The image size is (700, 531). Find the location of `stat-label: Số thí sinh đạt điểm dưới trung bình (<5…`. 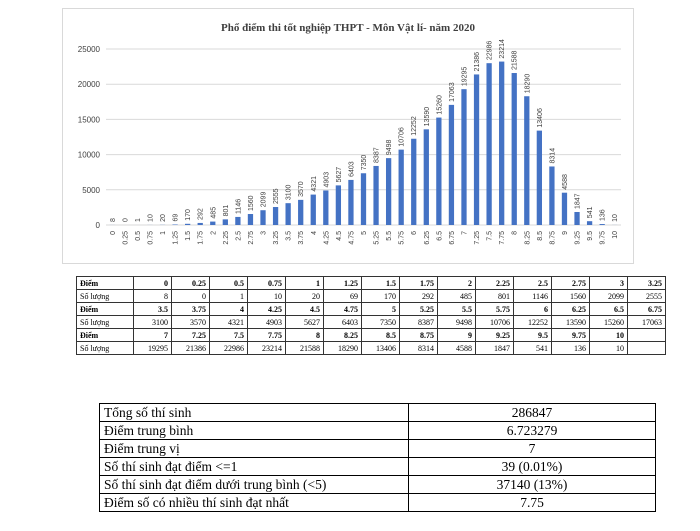

stat-label: Số thí sinh đạt điểm dưới trung bình (<5… is located at coordinates (254, 484).